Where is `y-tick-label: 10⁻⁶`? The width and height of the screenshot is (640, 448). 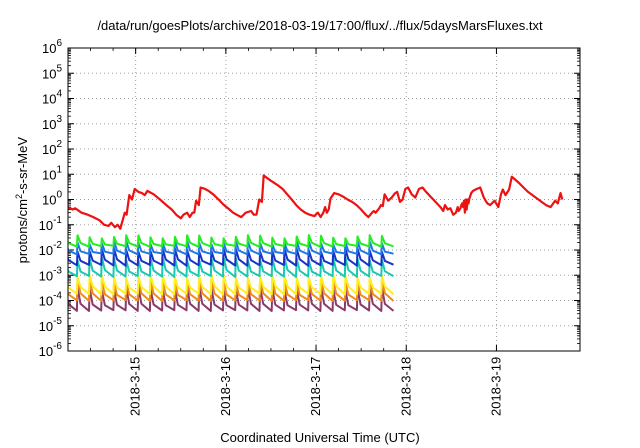 y-tick-label: 10⁻⁶ is located at coordinates (51, 350).